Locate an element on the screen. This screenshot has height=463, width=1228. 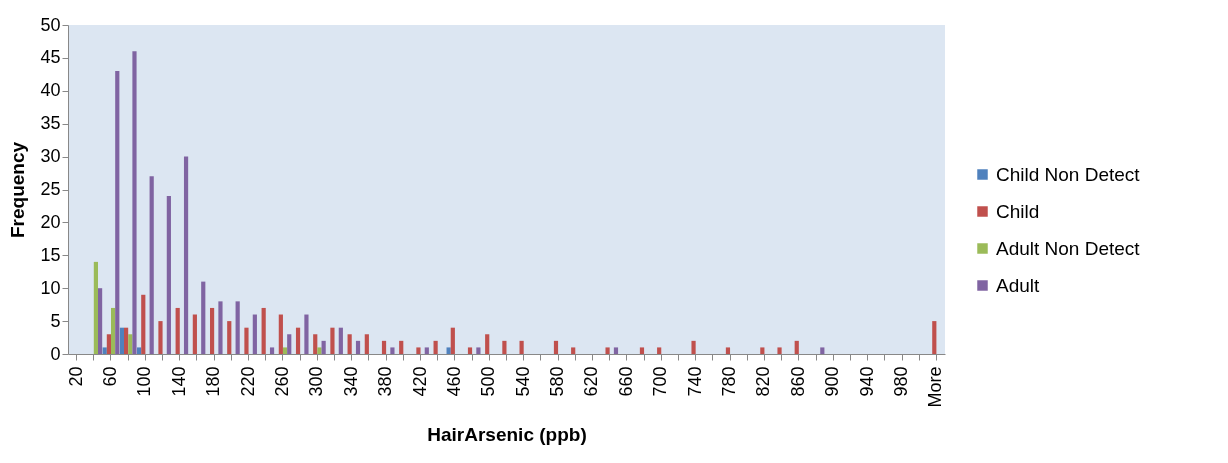
x-tick-label: 500 is located at coordinates (488, 381).